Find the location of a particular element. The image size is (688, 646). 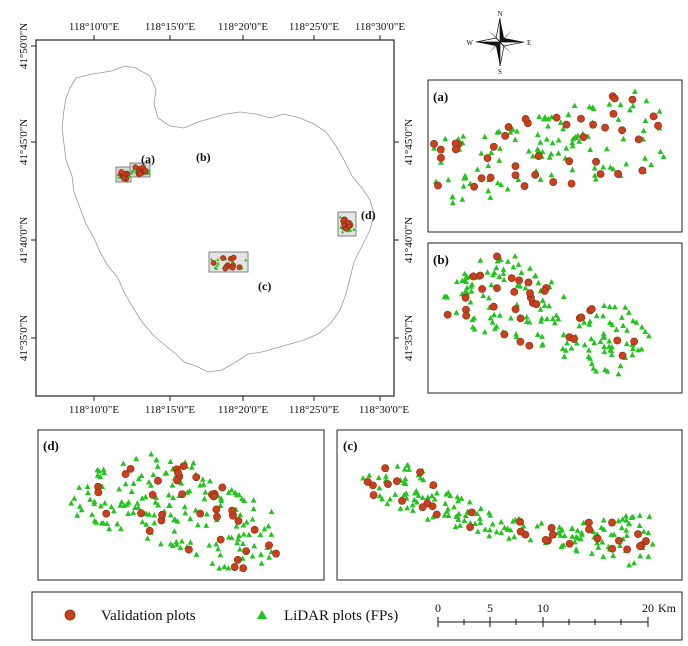

inset-c: (c) is located at coordinates (509, 505).